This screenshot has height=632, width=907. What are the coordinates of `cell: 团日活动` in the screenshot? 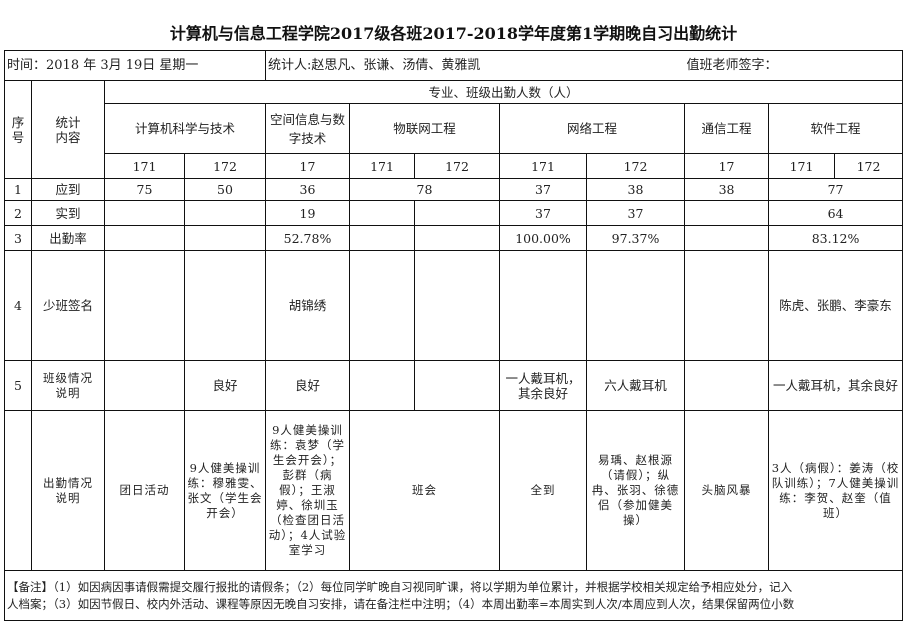 It's located at (144, 490).